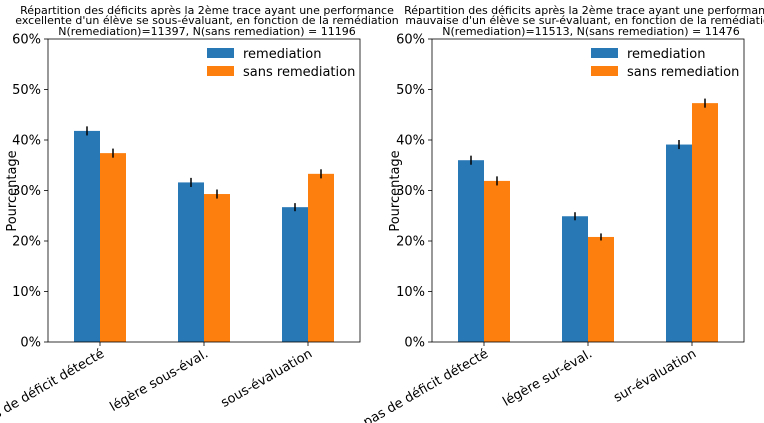  I want to click on x-tick-label: légère sous-éval., so click(159, 380).